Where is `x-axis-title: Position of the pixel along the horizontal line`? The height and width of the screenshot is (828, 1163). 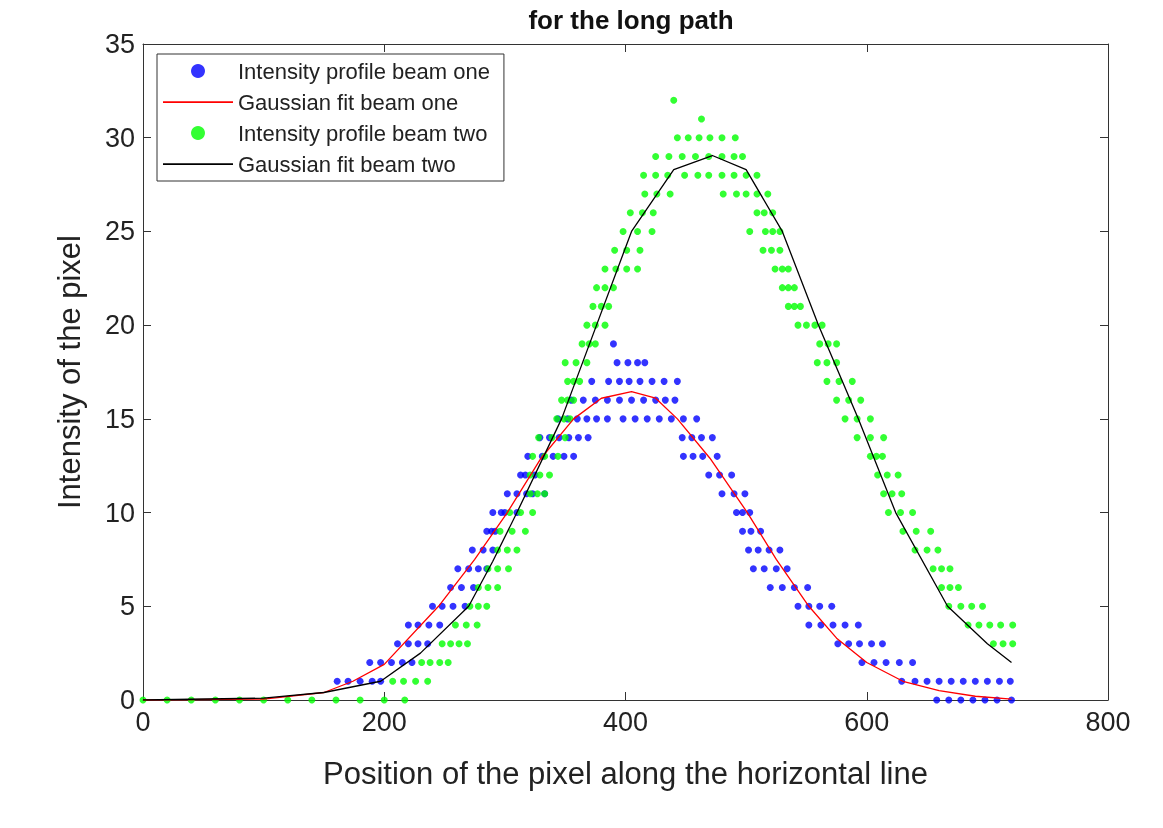 x-axis-title: Position of the pixel along the horizontal line is located at coordinates (625, 773).